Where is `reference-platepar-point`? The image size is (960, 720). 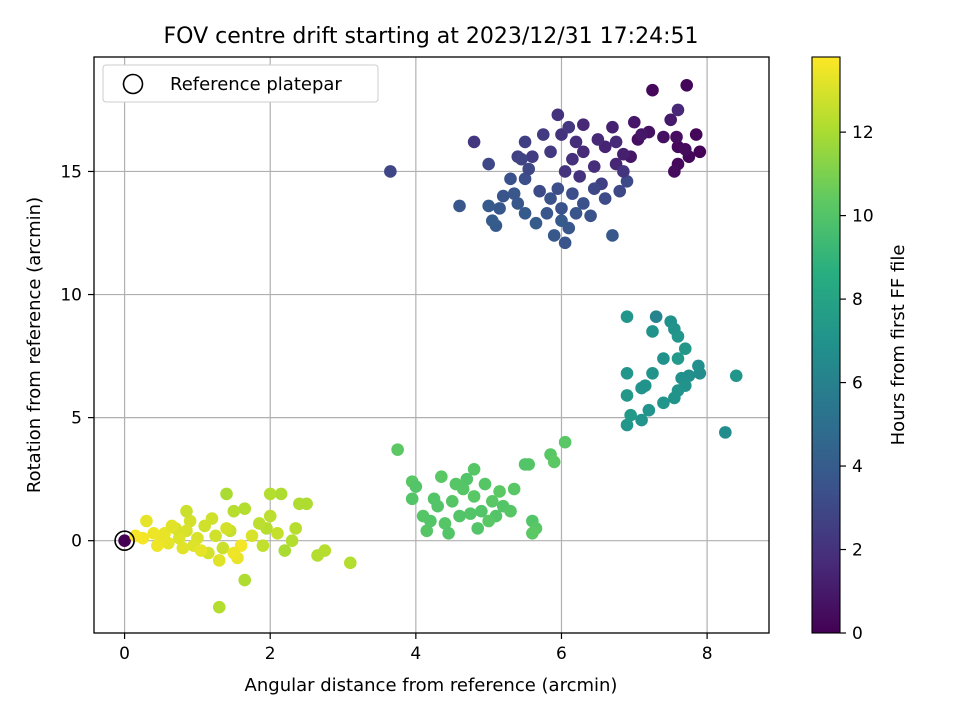 reference-platepar-point is located at coordinates (124, 540).